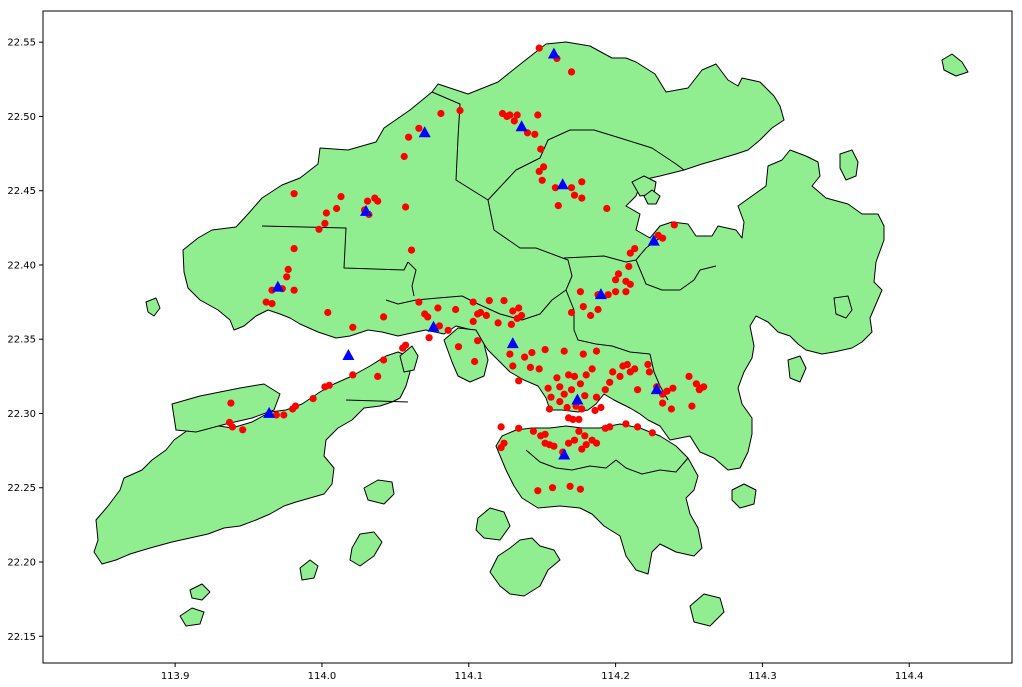 This screenshot has height=687, width=1022. Describe the element at coordinates (309, 570) in the screenshot. I see `small-island-sw` at that location.